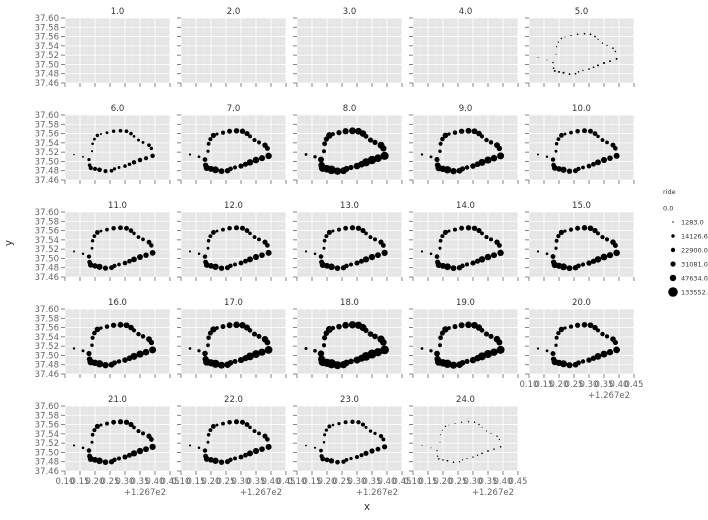 The height and width of the screenshot is (520, 708). Describe the element at coordinates (47, 338) in the screenshot. I see `y-tick-label: 37.54` at that location.